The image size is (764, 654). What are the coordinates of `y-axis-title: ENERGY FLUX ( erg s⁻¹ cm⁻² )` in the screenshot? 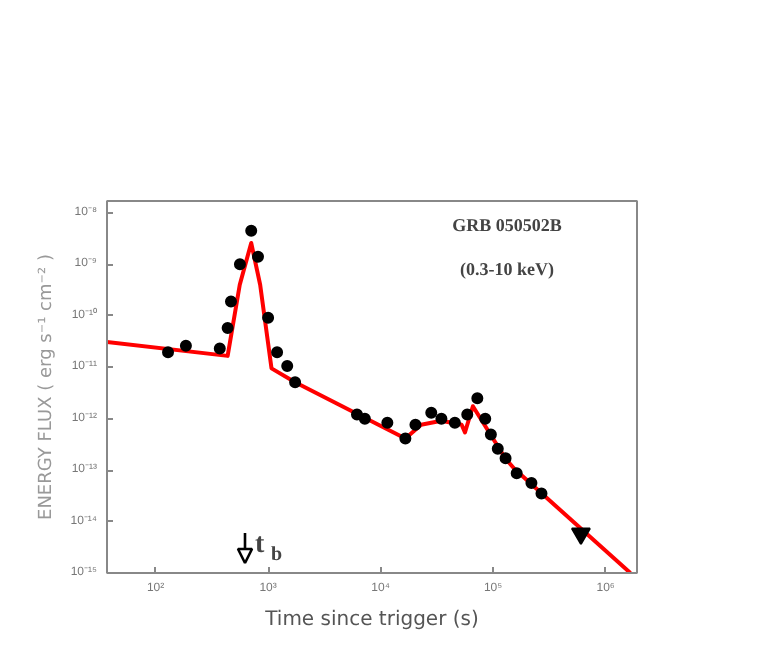 It's located at (46, 387).